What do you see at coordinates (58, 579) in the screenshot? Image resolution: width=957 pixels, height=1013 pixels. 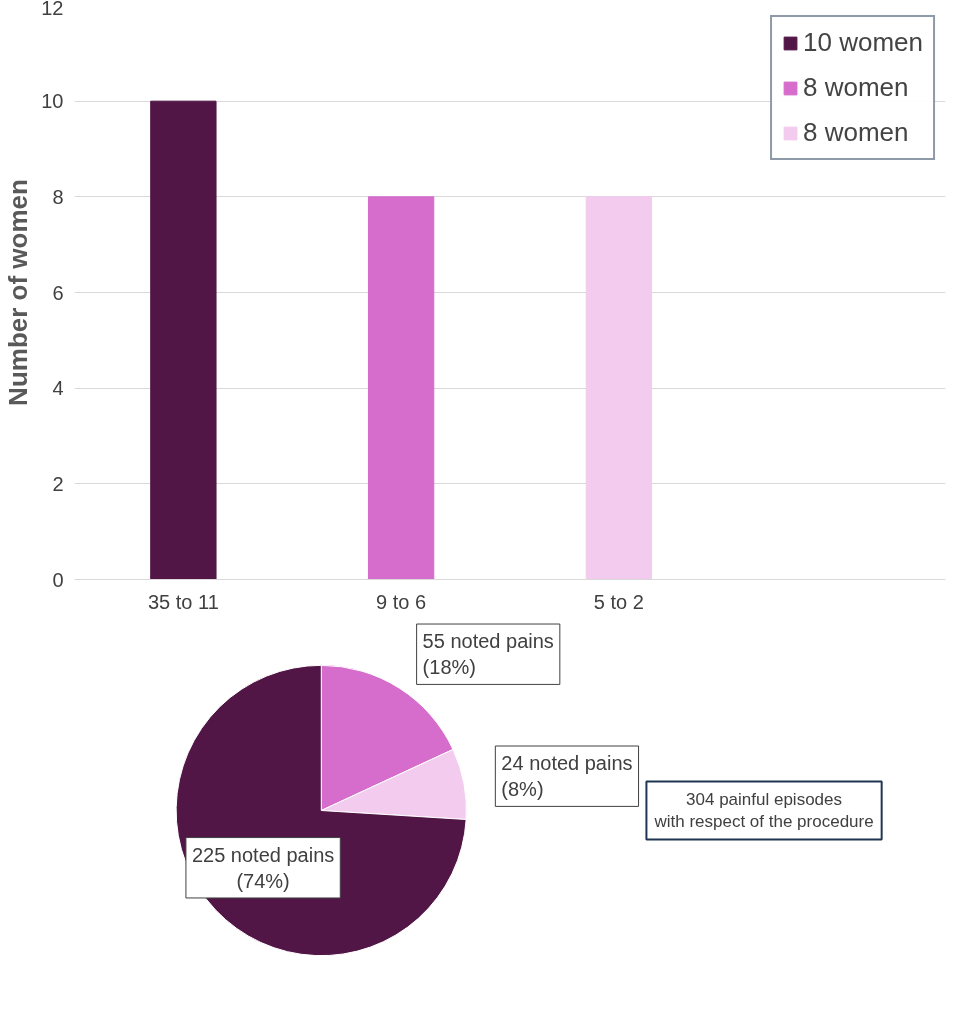 I see `y-tick-label: 0` at bounding box center [58, 579].